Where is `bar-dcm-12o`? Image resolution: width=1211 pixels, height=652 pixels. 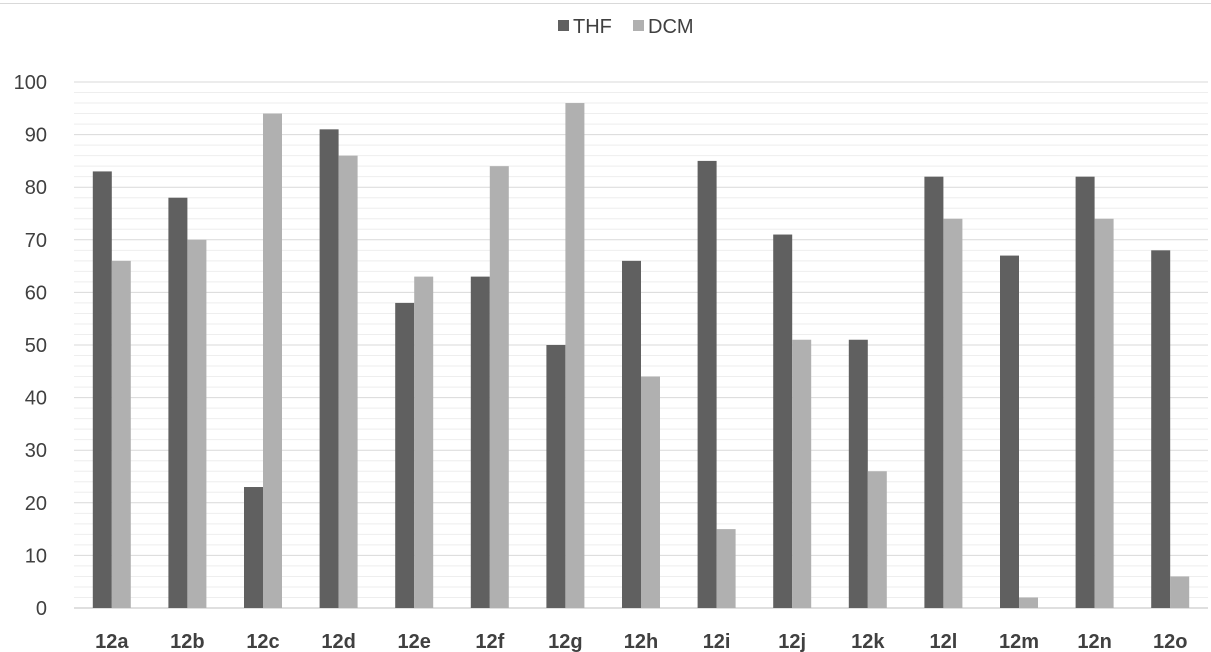
bar-dcm-12o is located at coordinates (1180, 592).